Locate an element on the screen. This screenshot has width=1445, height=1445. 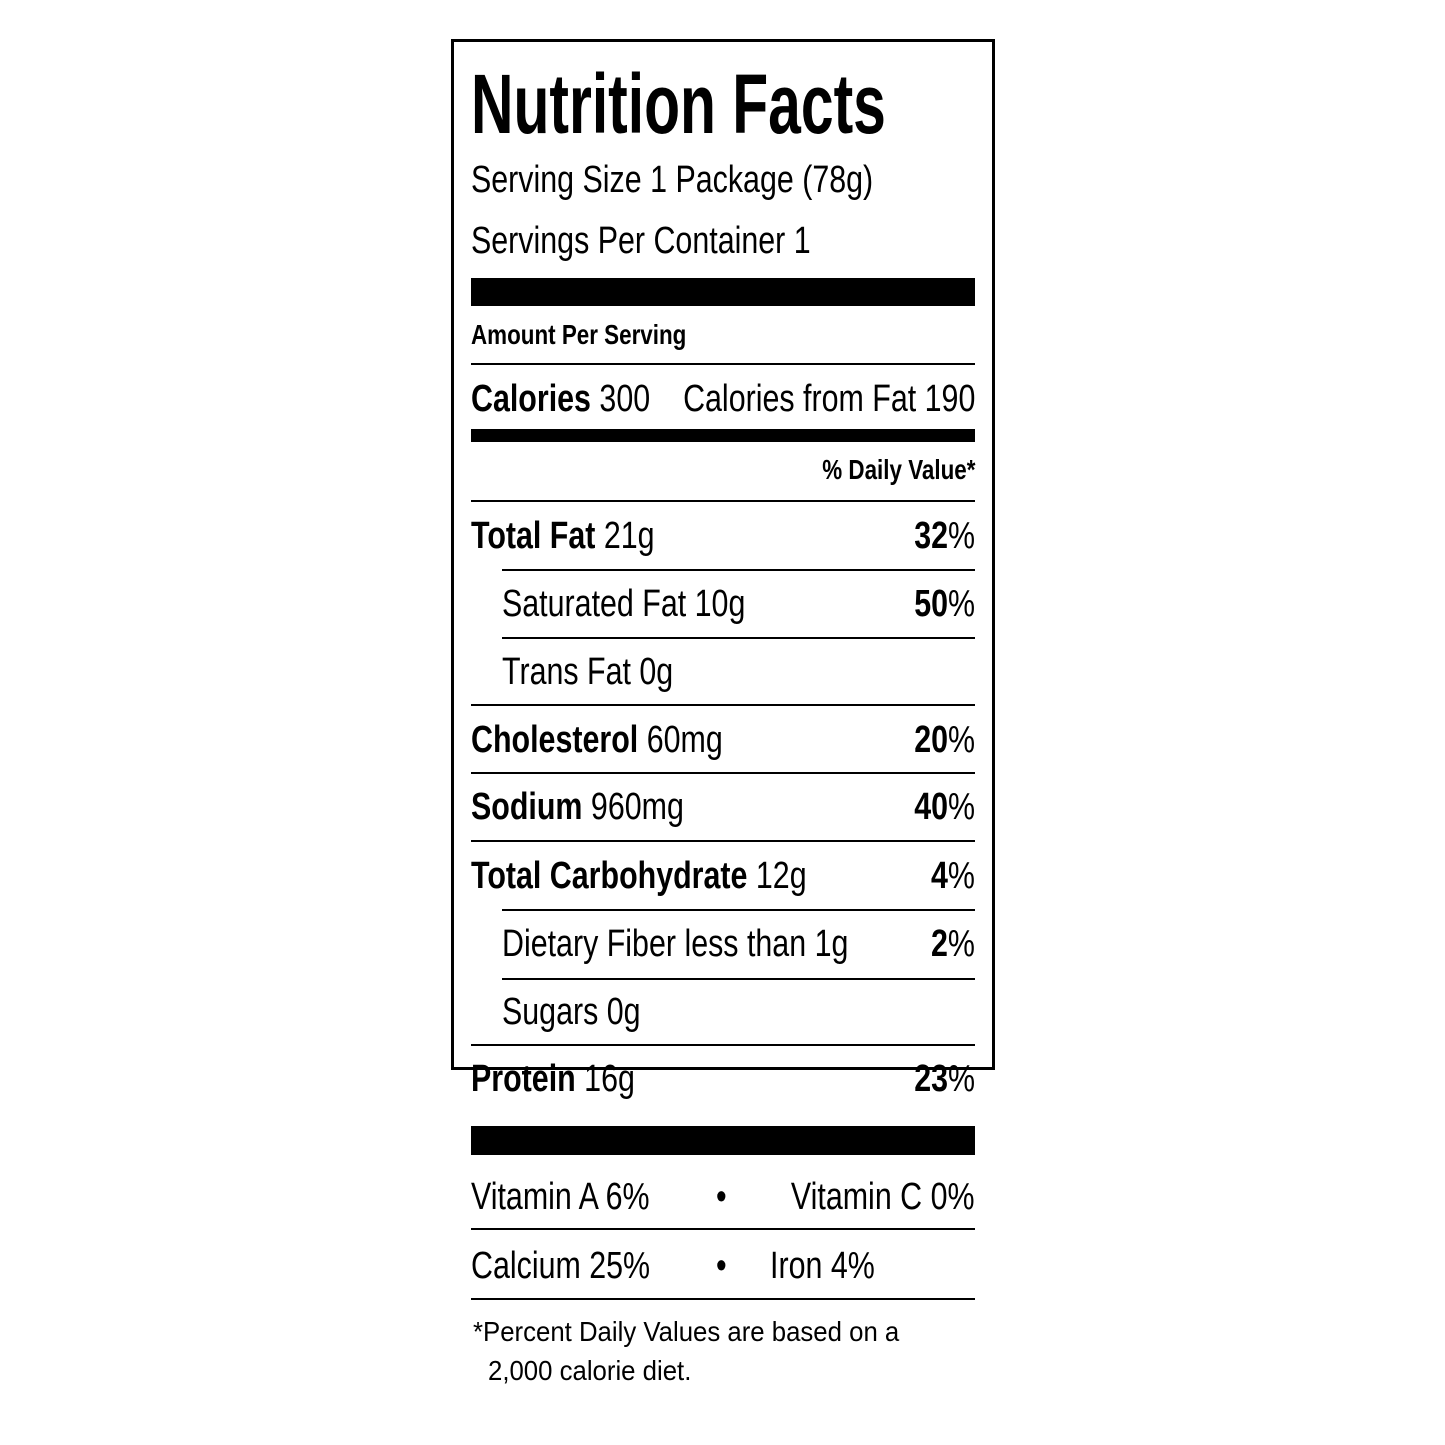
daily-value-header: % Daily Value* is located at coordinates (898, 469).